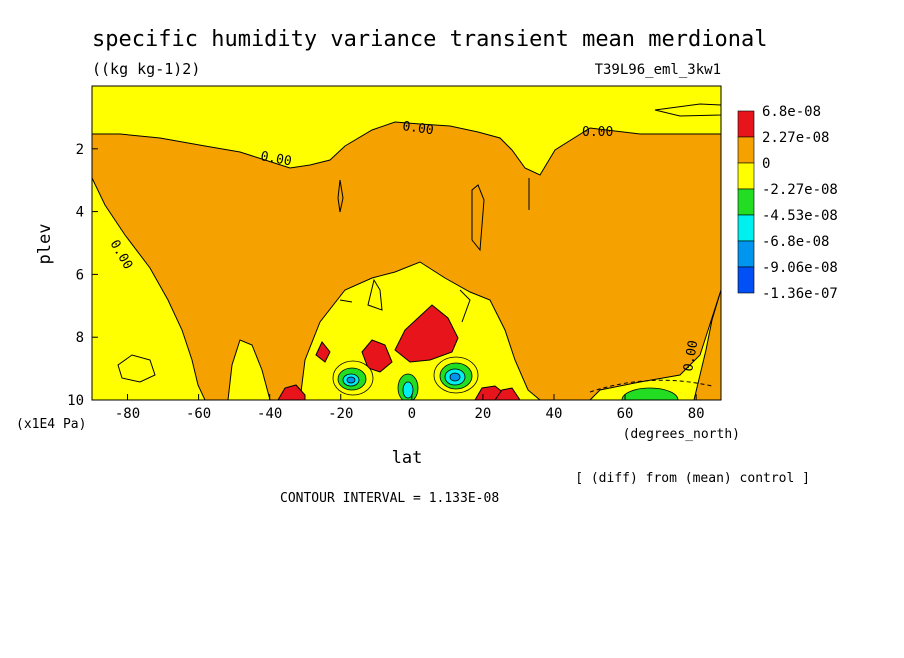 The height and width of the screenshot is (658, 904). I want to click on colorbar-label: -2.27e-08, so click(800, 190).